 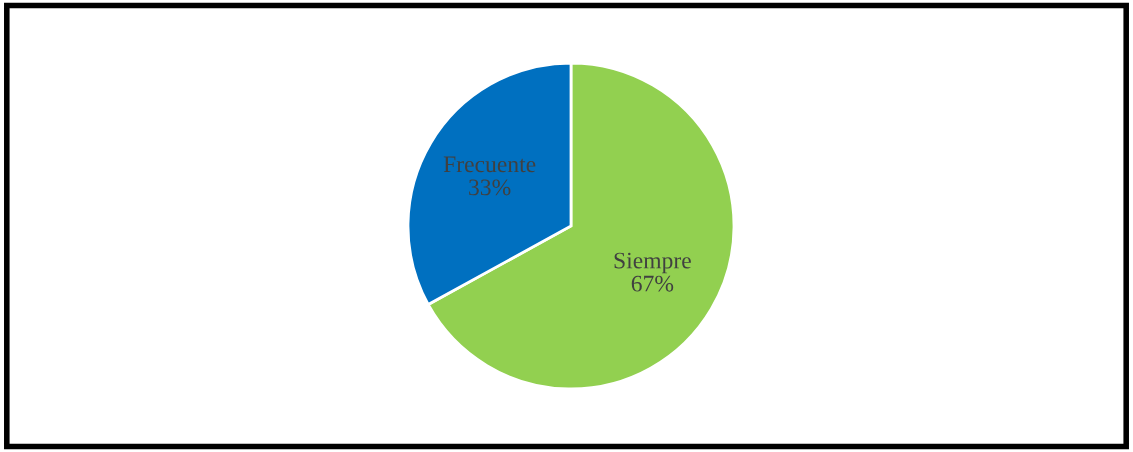 What do you see at coordinates (490, 187) in the screenshot?
I see `data-label: 33%` at bounding box center [490, 187].